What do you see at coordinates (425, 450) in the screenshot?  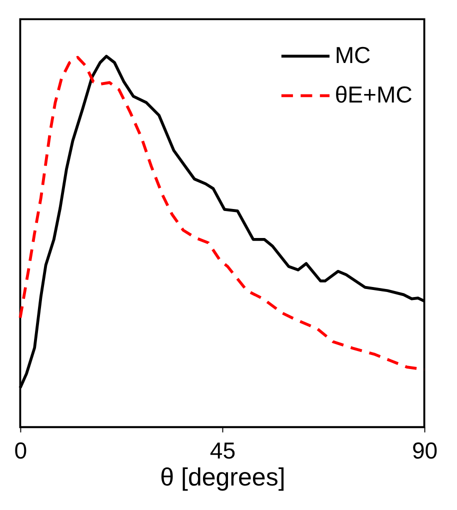 I see `x-tick-label: 90` at bounding box center [425, 450].